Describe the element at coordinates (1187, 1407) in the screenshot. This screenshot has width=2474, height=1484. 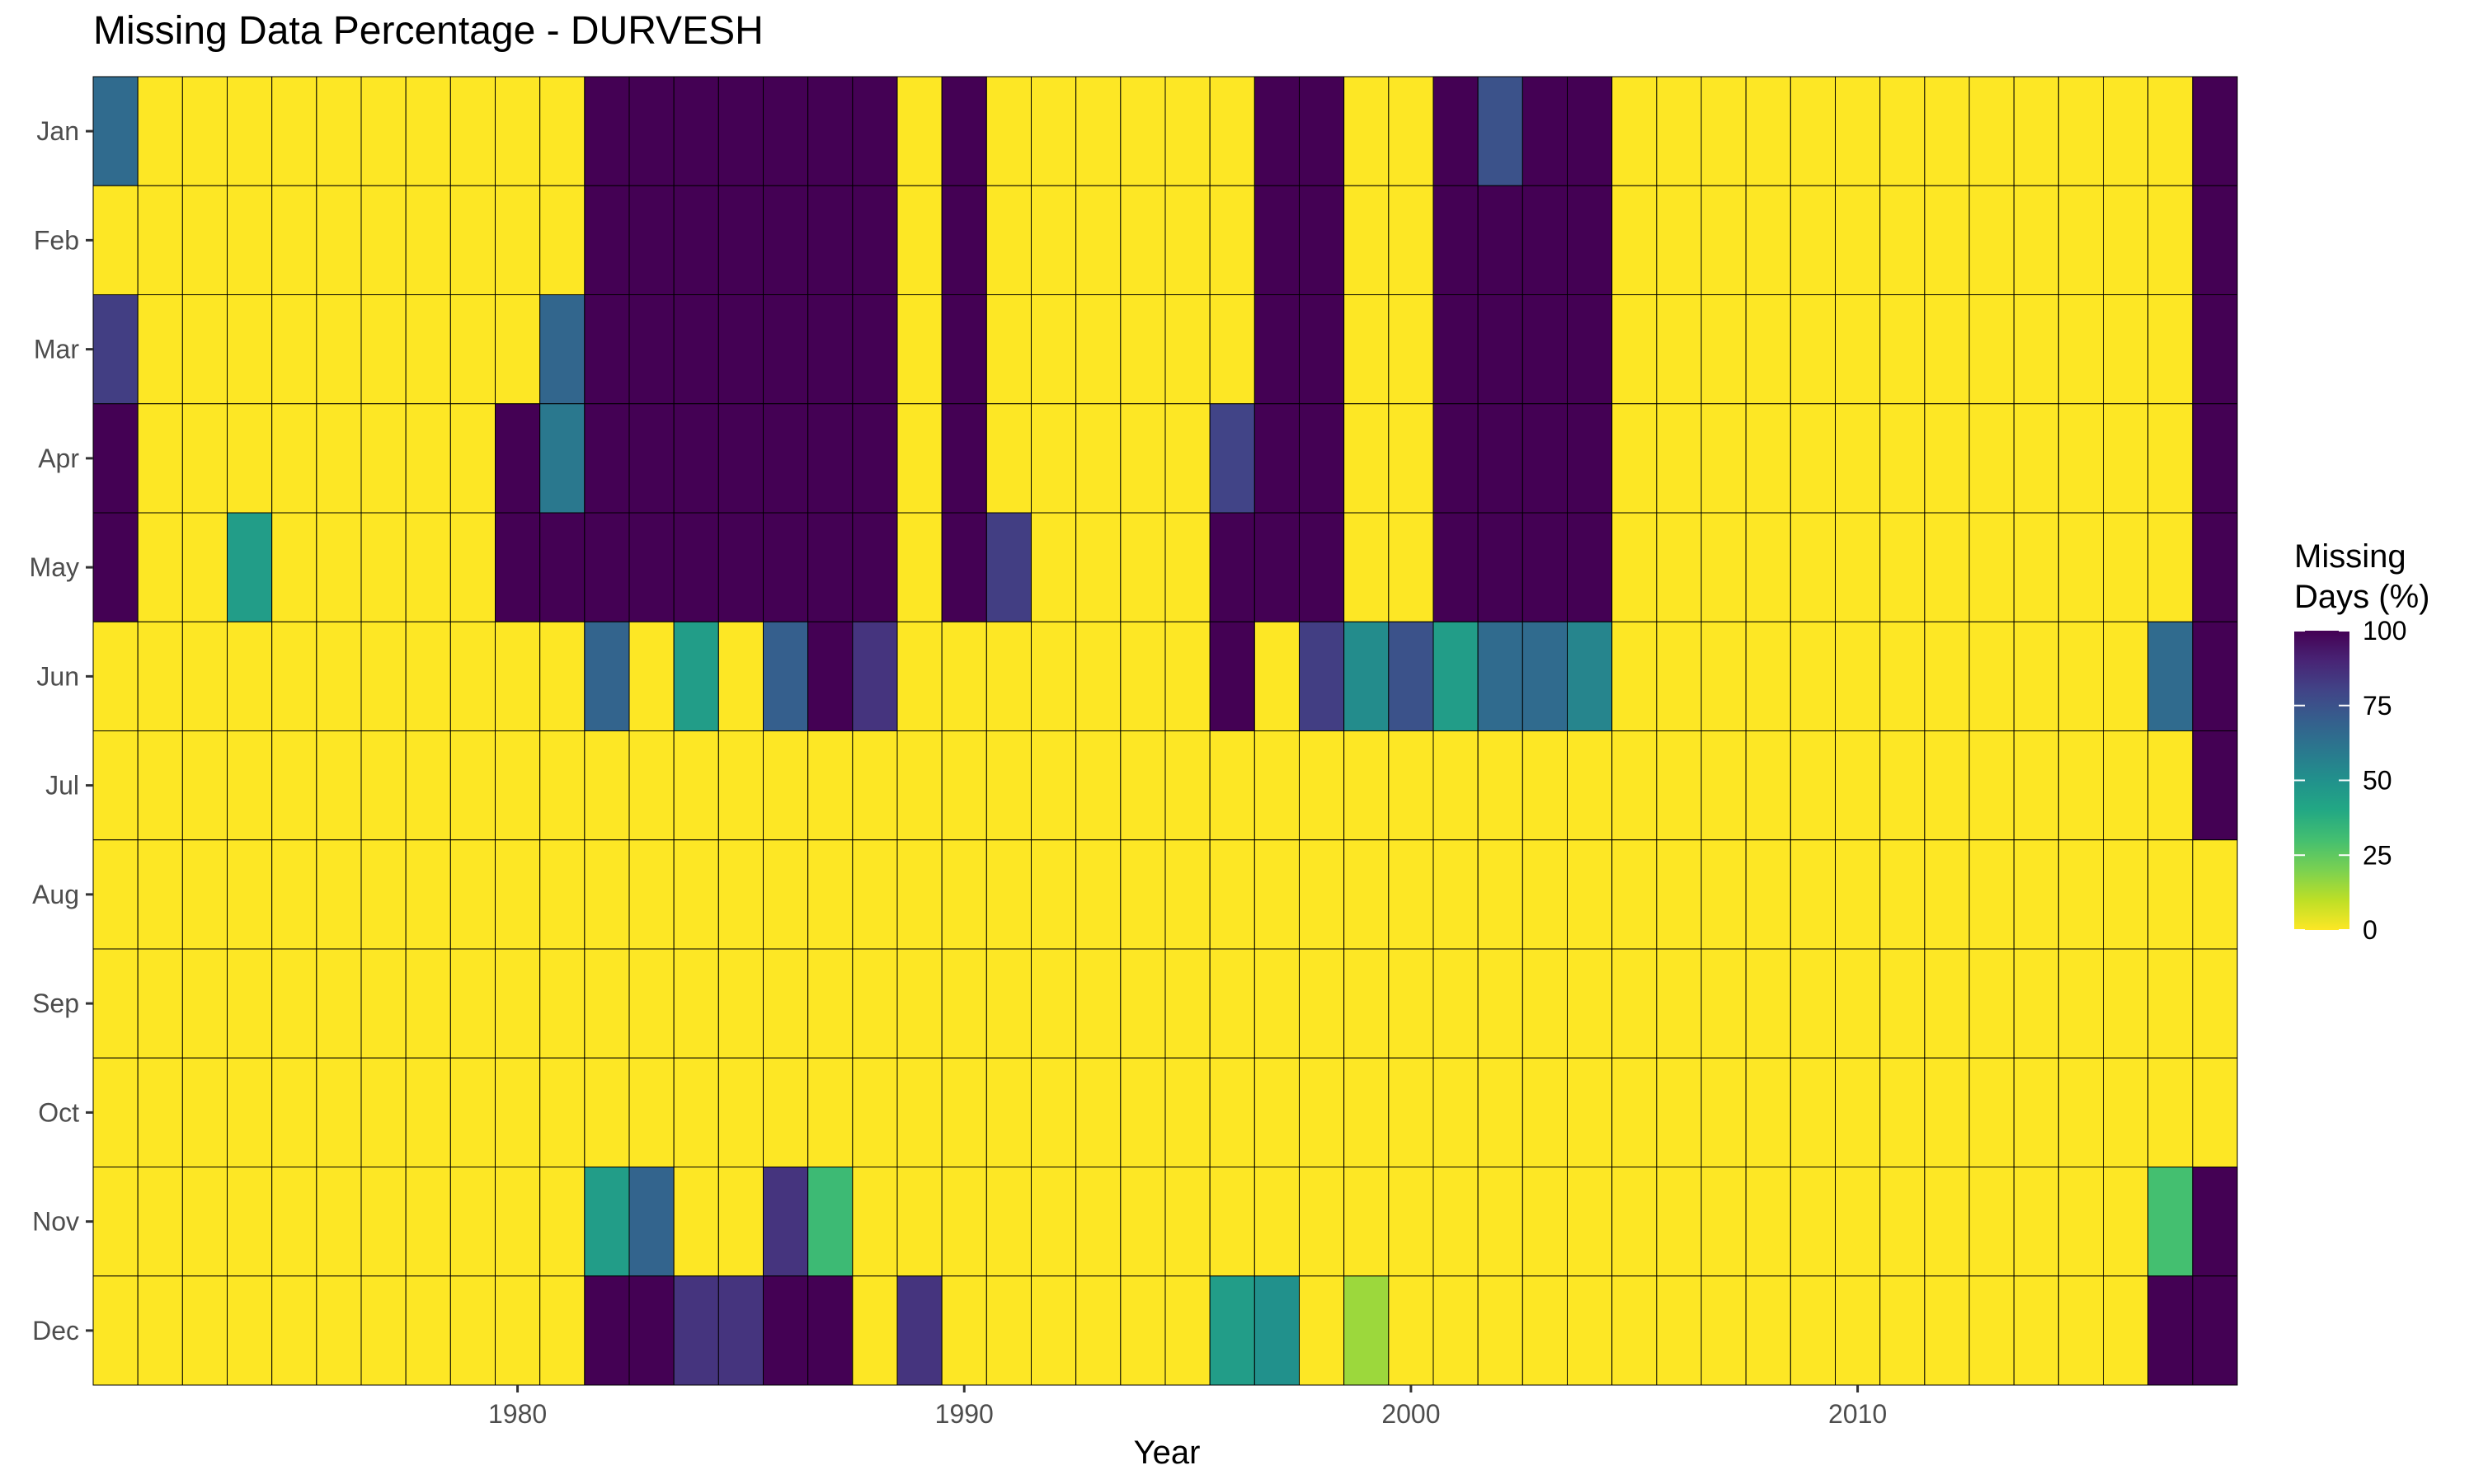
I see `x-axis: 1980 1990 2000 2010` at that location.